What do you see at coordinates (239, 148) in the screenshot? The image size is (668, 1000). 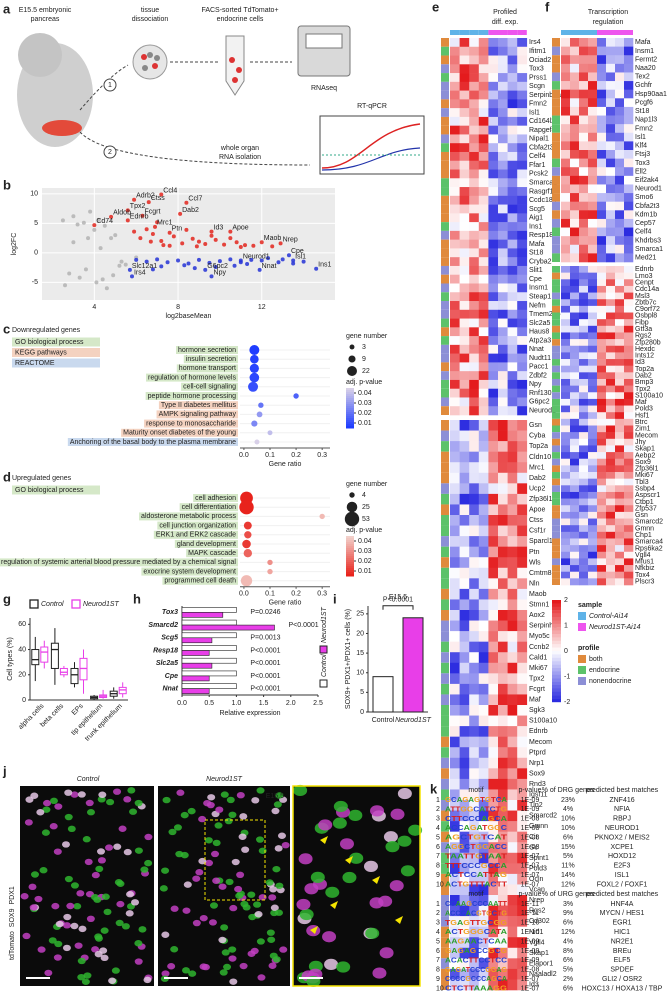 I see `label: whole organ` at bounding box center [239, 148].